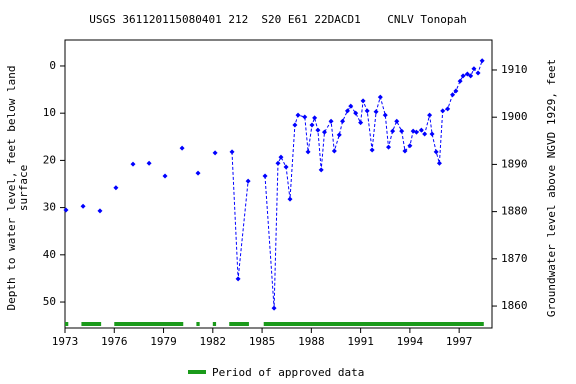  What do you see at coordinates (213, 341) in the screenshot?
I see `x-tick-label: 1982` at bounding box center [213, 341].